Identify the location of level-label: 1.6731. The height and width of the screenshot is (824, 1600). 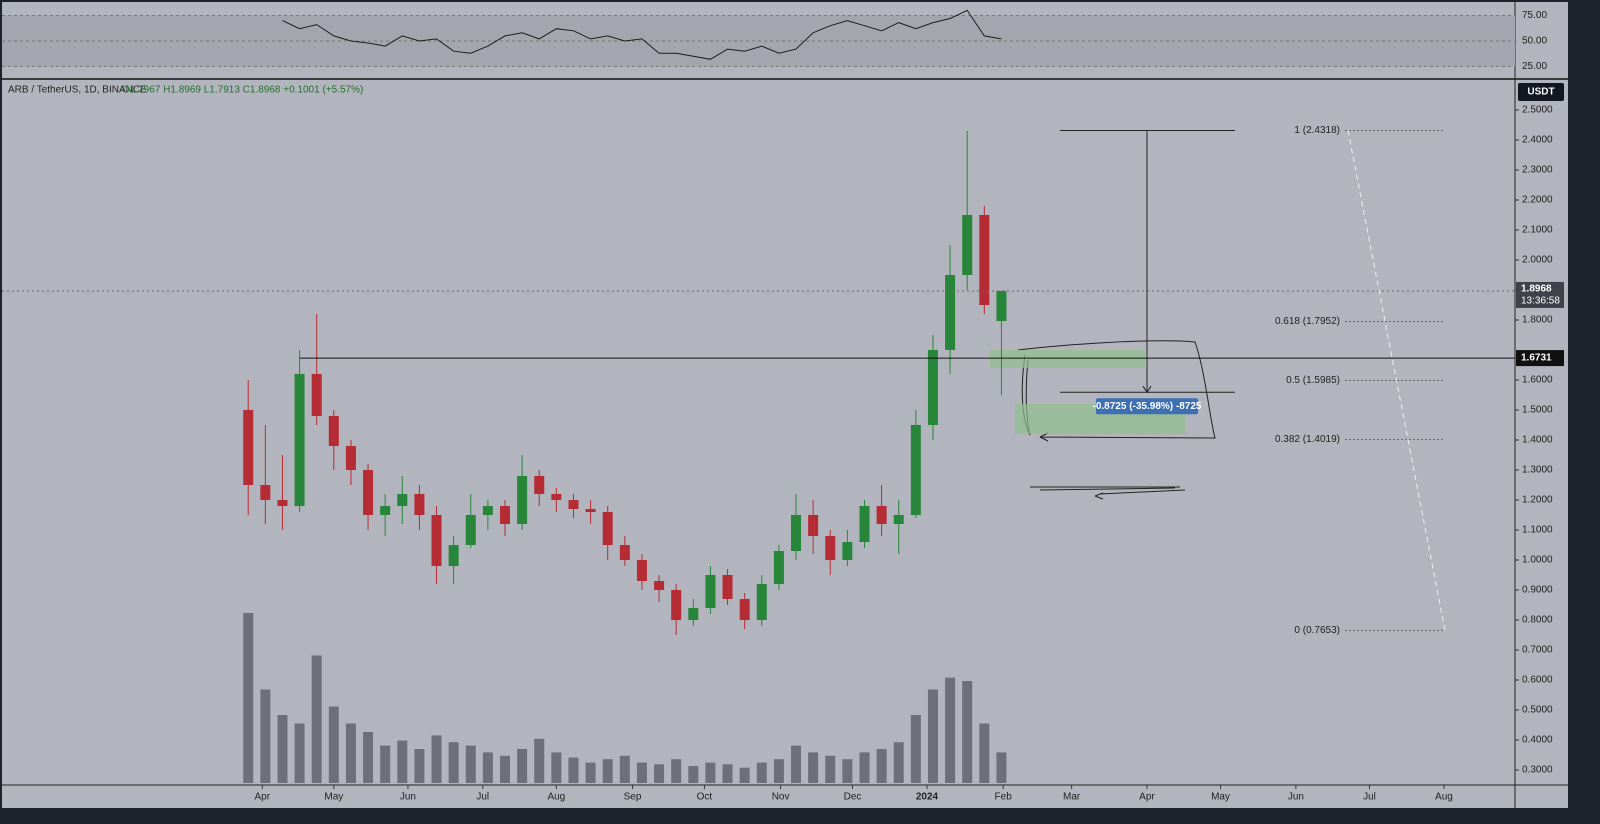
(1536, 358).